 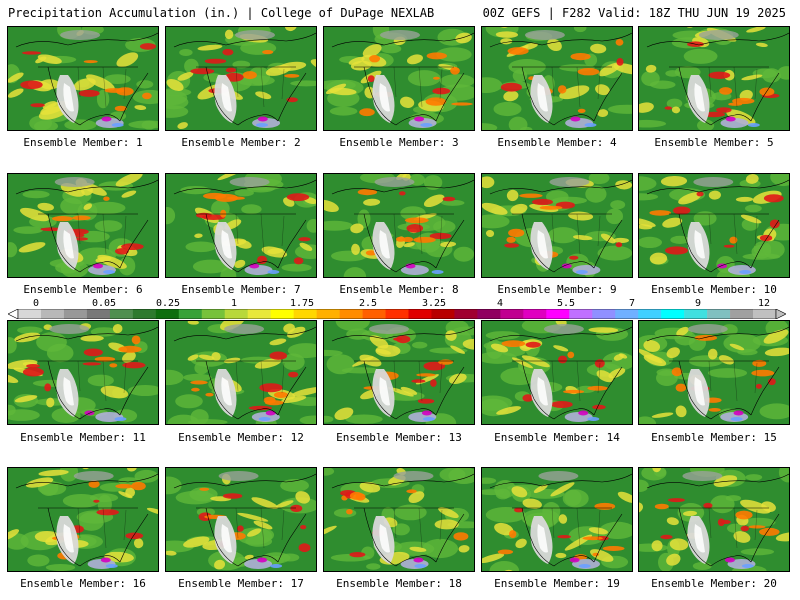 I want to click on ensemble-member-label: Ensemble Member: 14, so click(x=557, y=437).